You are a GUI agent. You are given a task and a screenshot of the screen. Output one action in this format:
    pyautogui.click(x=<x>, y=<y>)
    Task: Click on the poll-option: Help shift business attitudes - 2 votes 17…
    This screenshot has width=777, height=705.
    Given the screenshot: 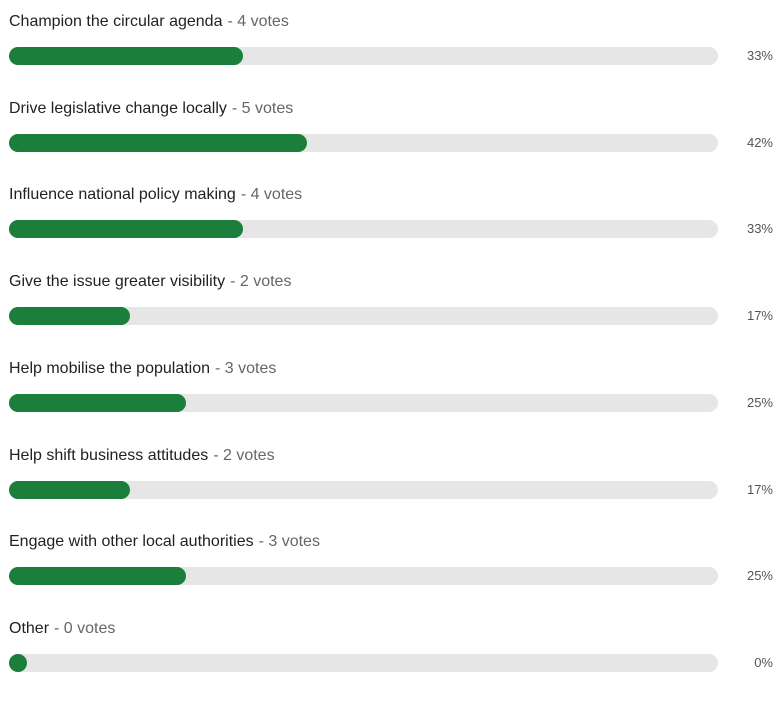 What is the action you would take?
    pyautogui.click(x=388, y=489)
    